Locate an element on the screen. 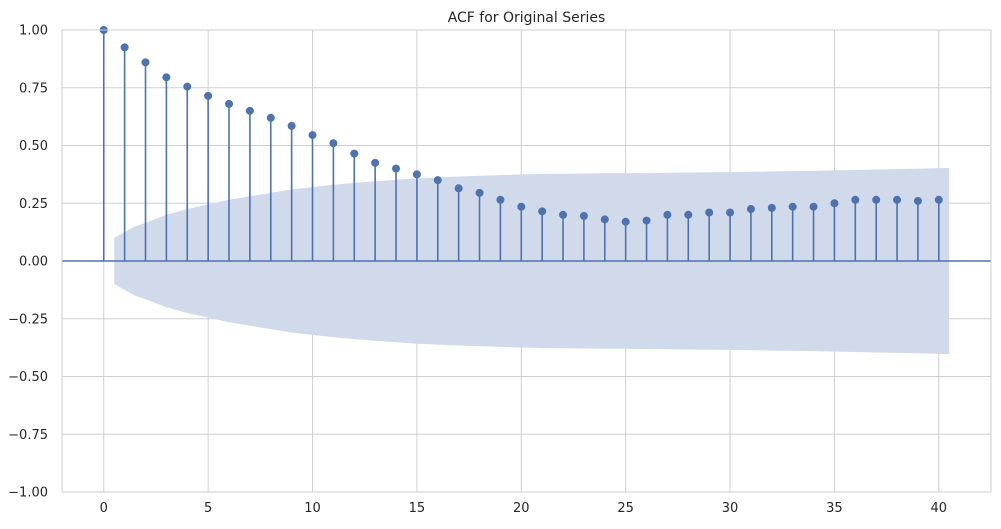  x-tick-label: 40 is located at coordinates (939, 508).